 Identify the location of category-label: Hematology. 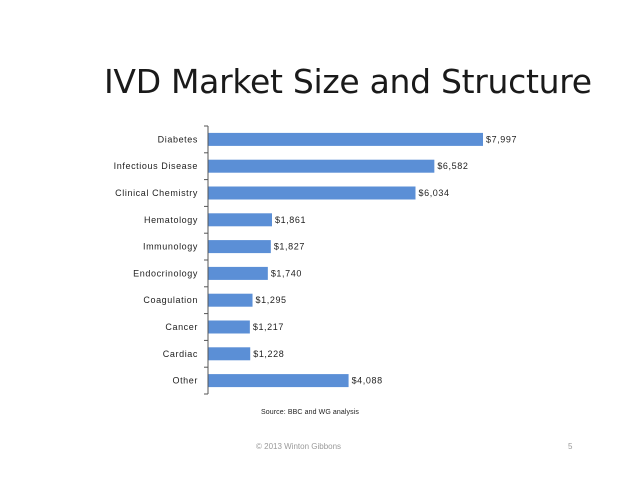
(171, 220).